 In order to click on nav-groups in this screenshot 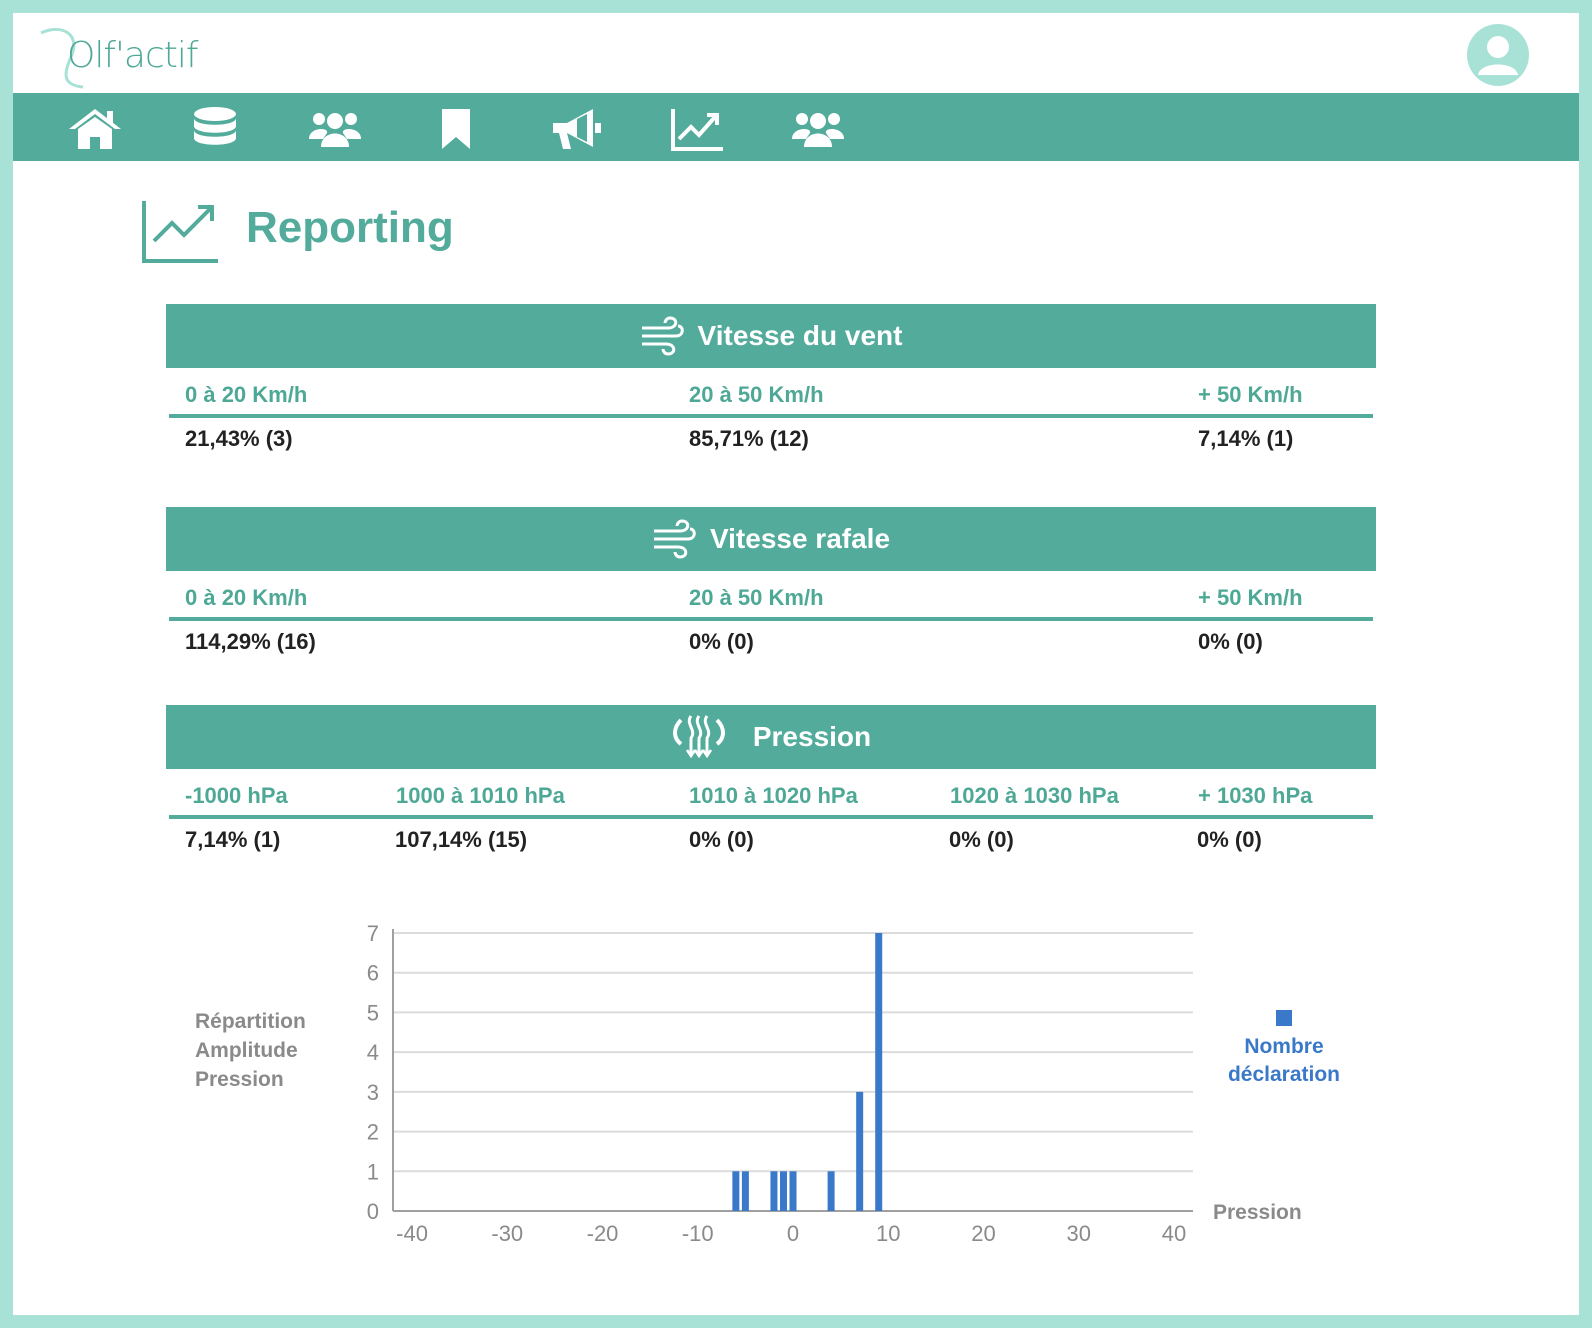, I will do `click(818, 129)`.